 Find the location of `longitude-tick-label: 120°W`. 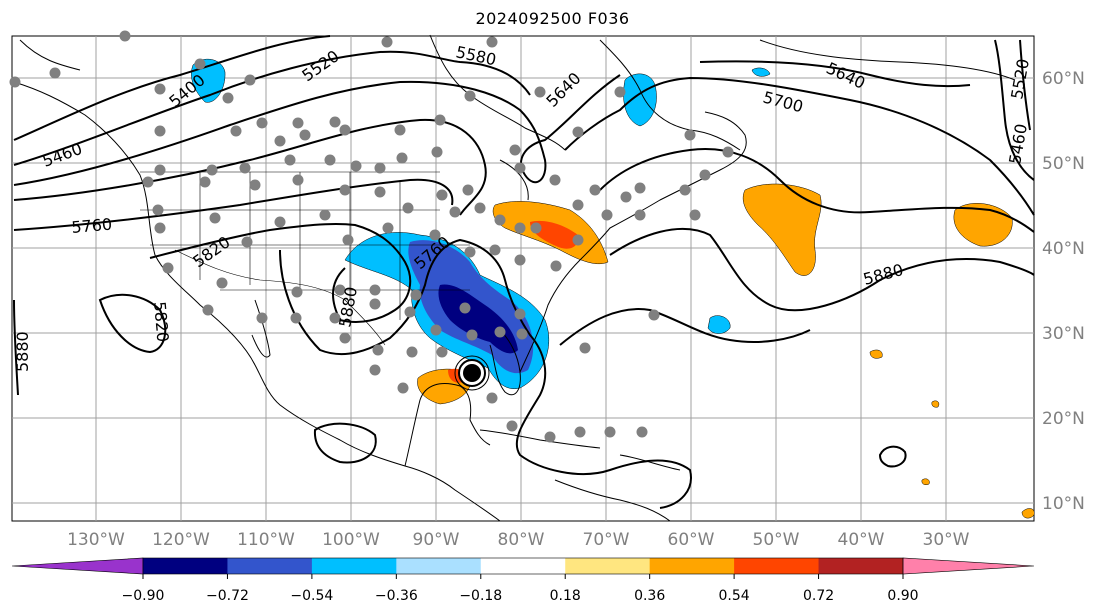

longitude-tick-label: 120°W is located at coordinates (181, 540).